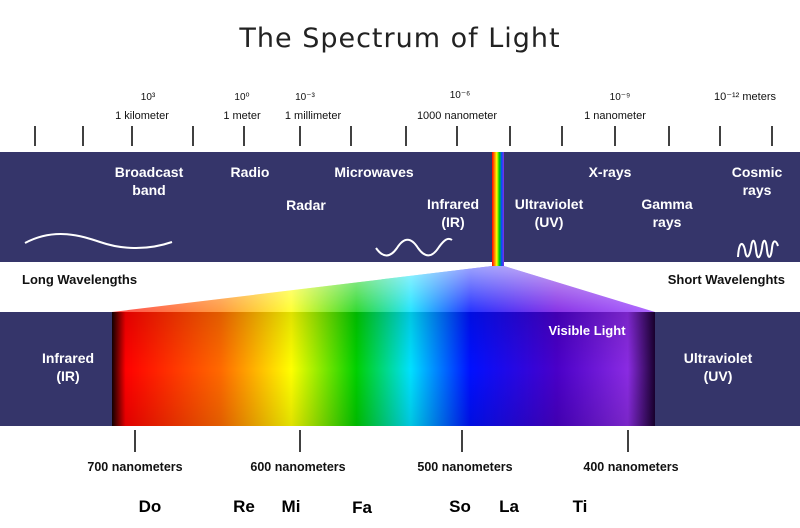 The image size is (800, 528). Describe the element at coordinates (549, 204) in the screenshot. I see `ultraviolet-label-line1: Ultraviolet` at that location.